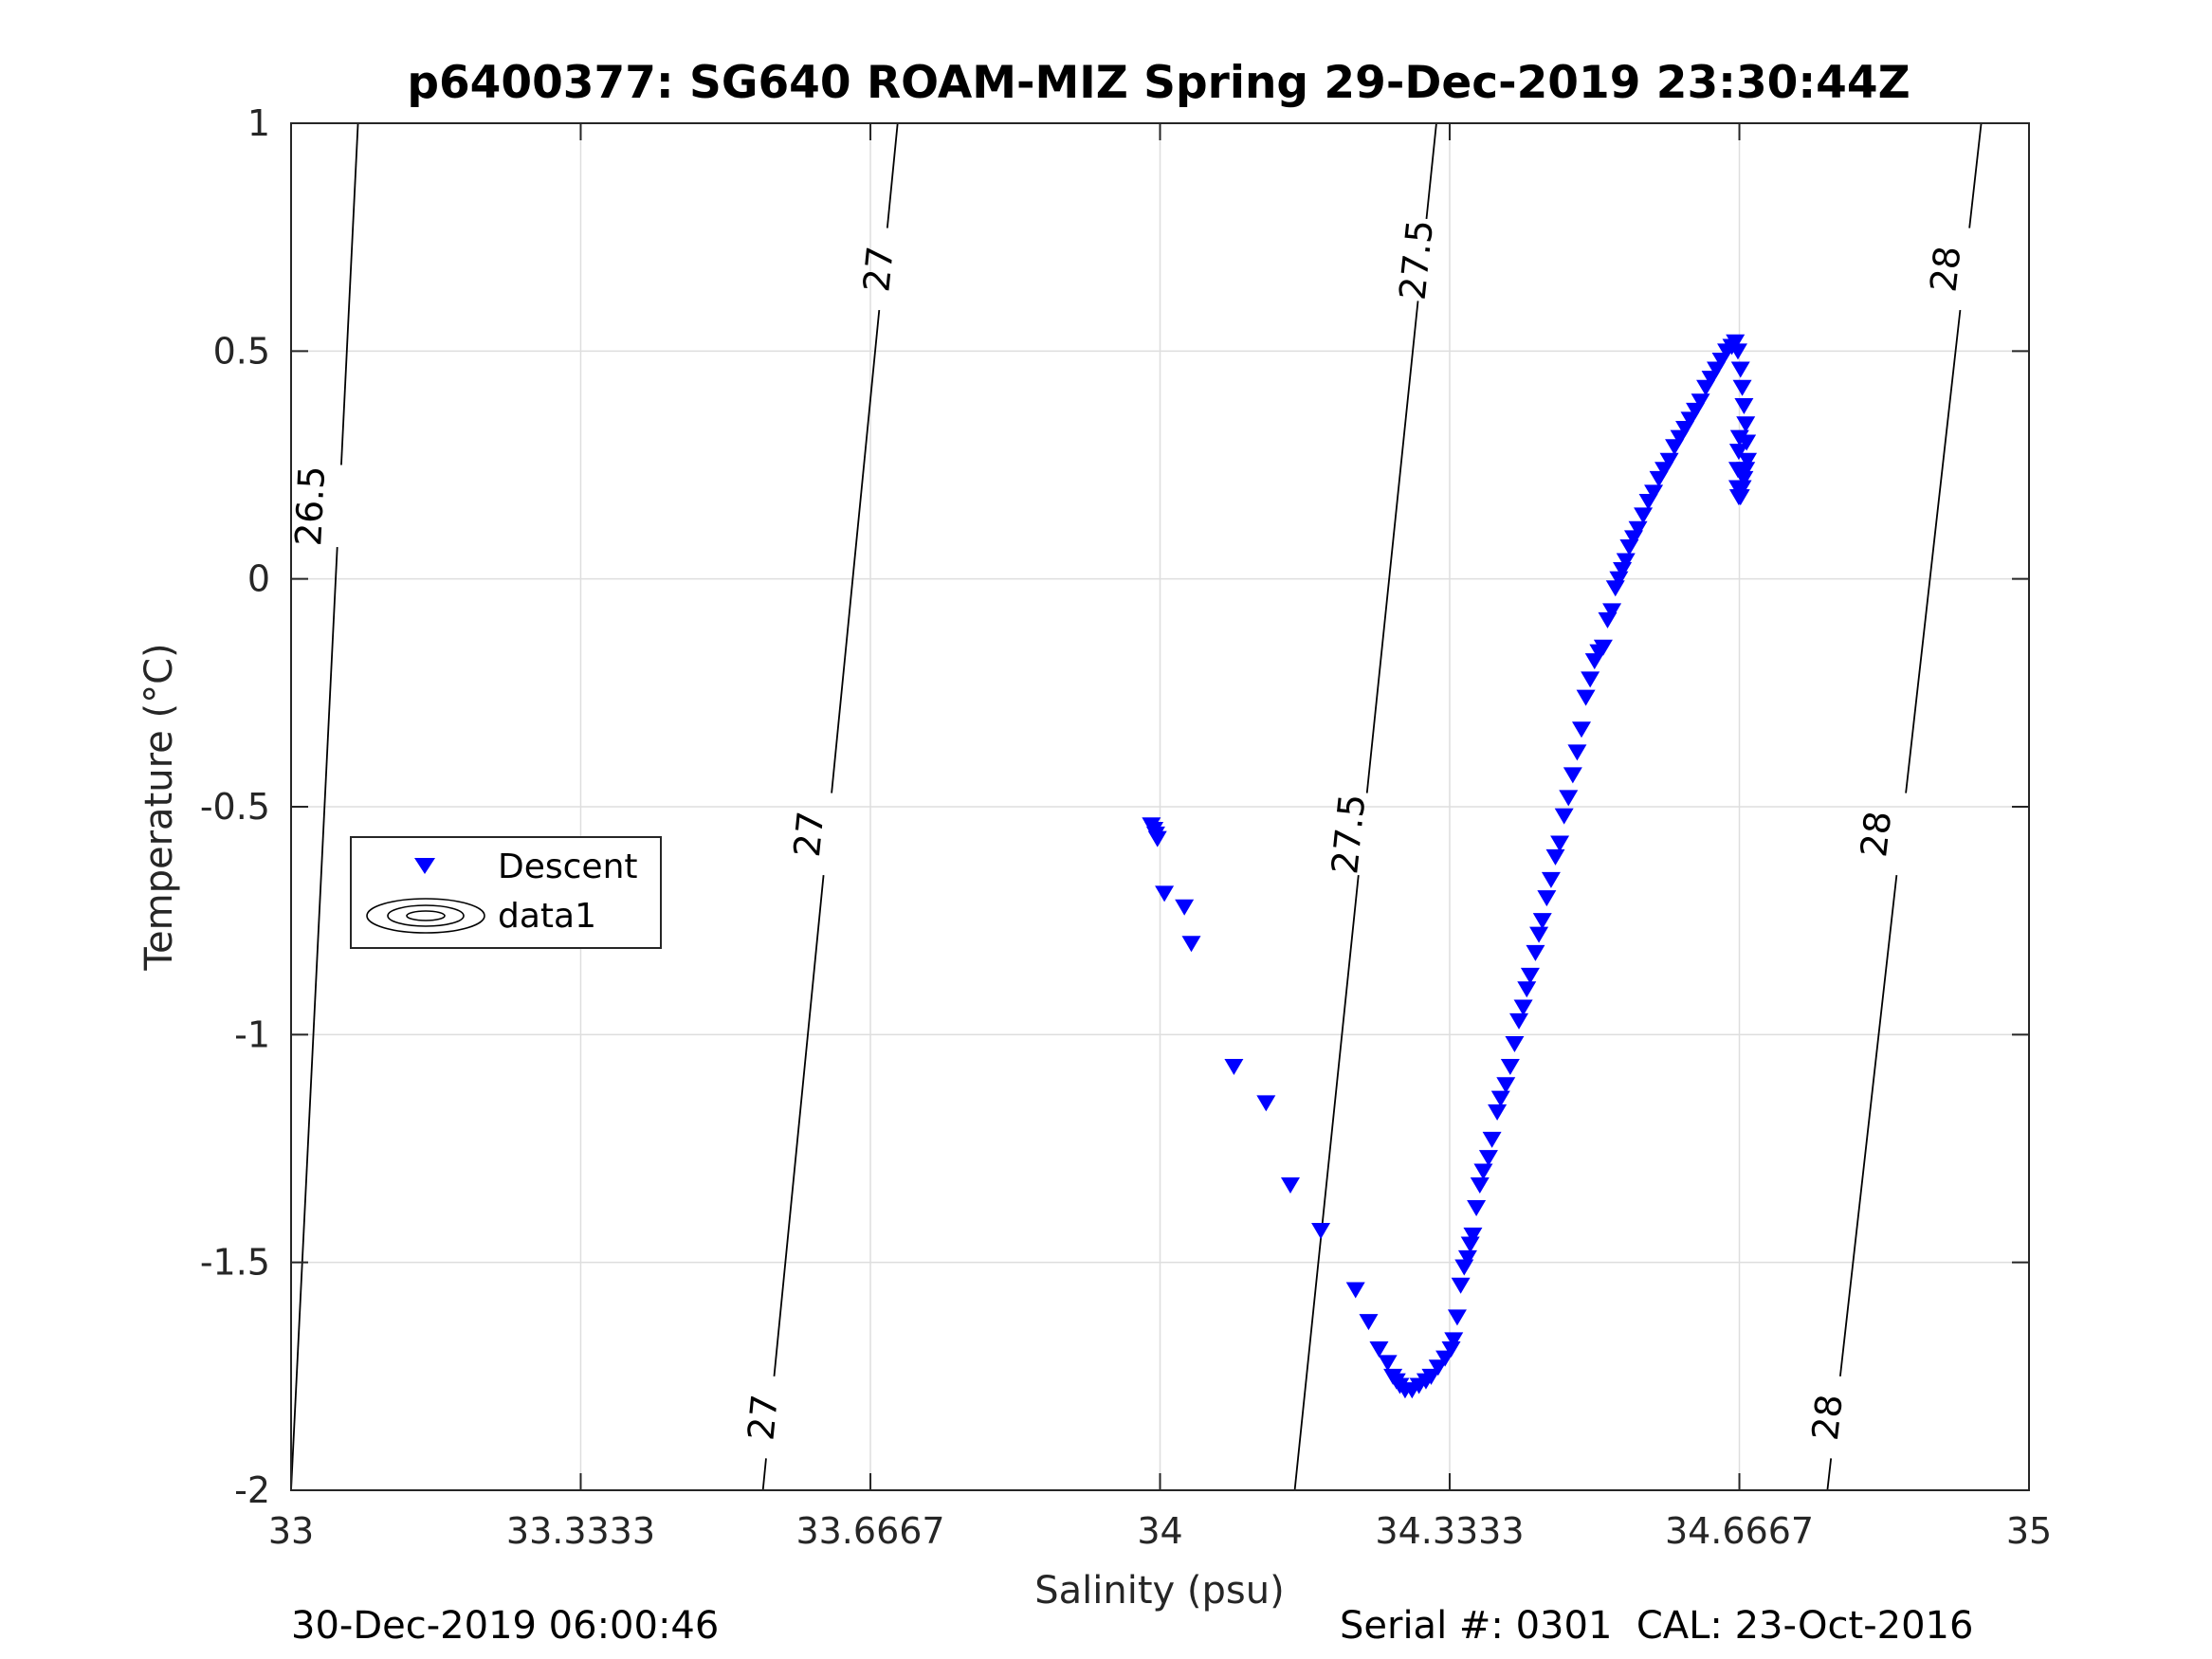 This screenshot has width=2212, height=1659. Describe the element at coordinates (1739, 1531) in the screenshot. I see `x-tick-label: 34.6667` at that location.